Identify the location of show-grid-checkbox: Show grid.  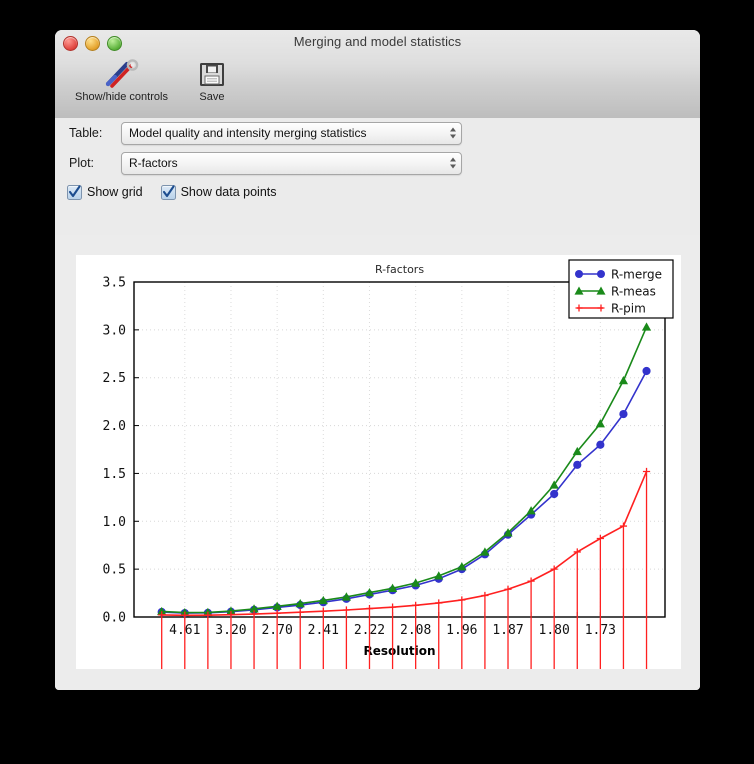
(105, 192).